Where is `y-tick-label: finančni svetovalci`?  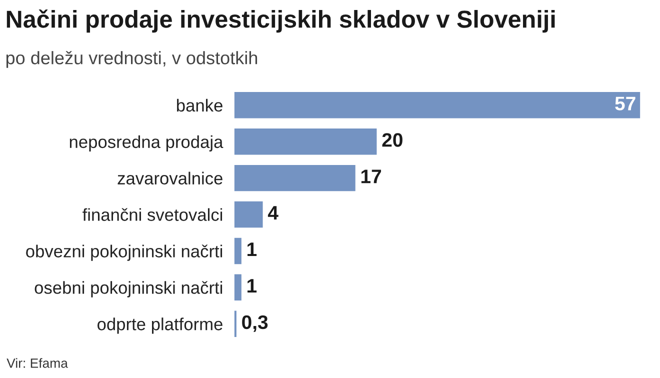
y-tick-label: finančni svetovalci is located at coordinates (152, 214).